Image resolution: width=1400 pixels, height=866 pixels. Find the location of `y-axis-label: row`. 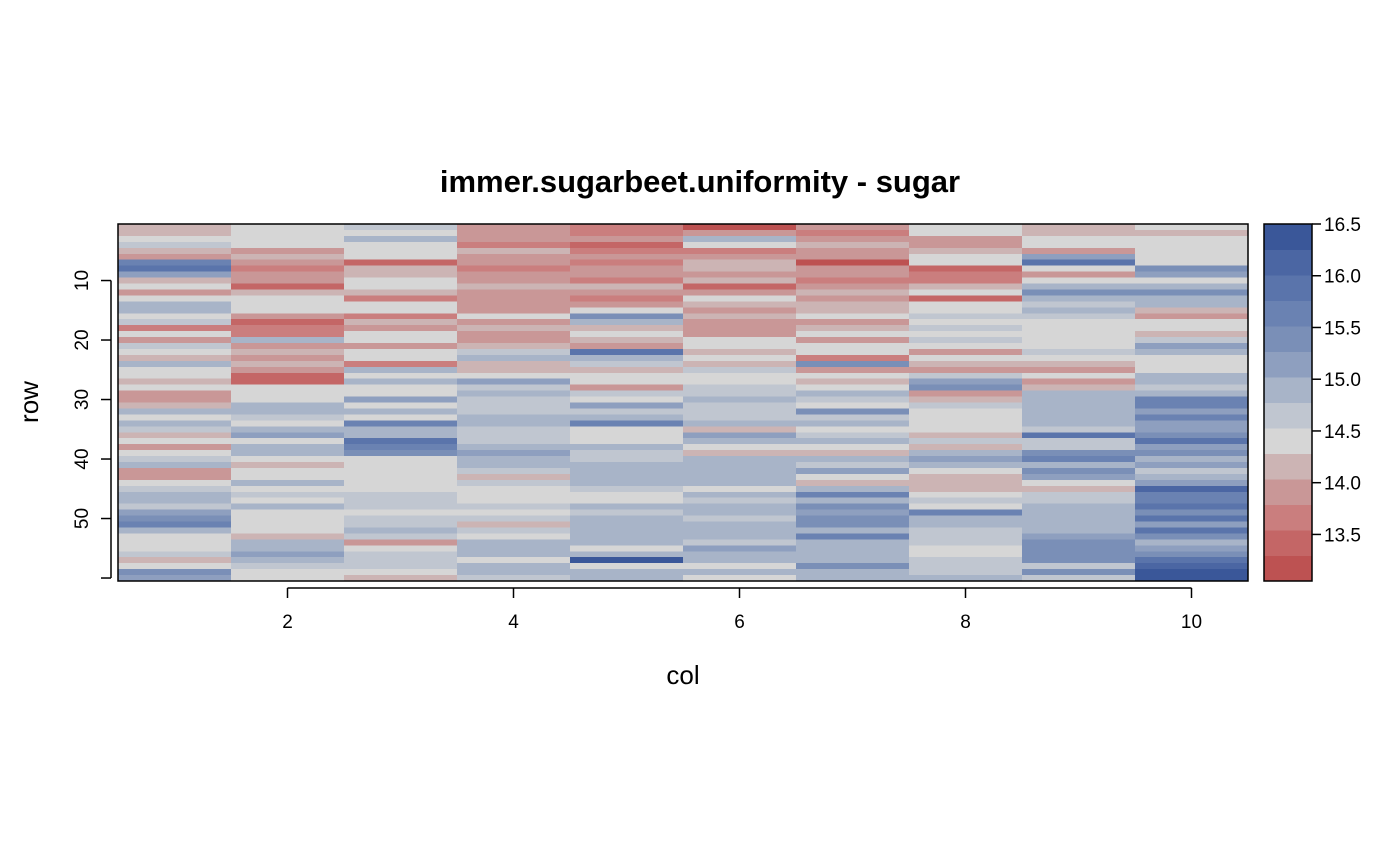

y-axis-label: row is located at coordinates (29, 402).